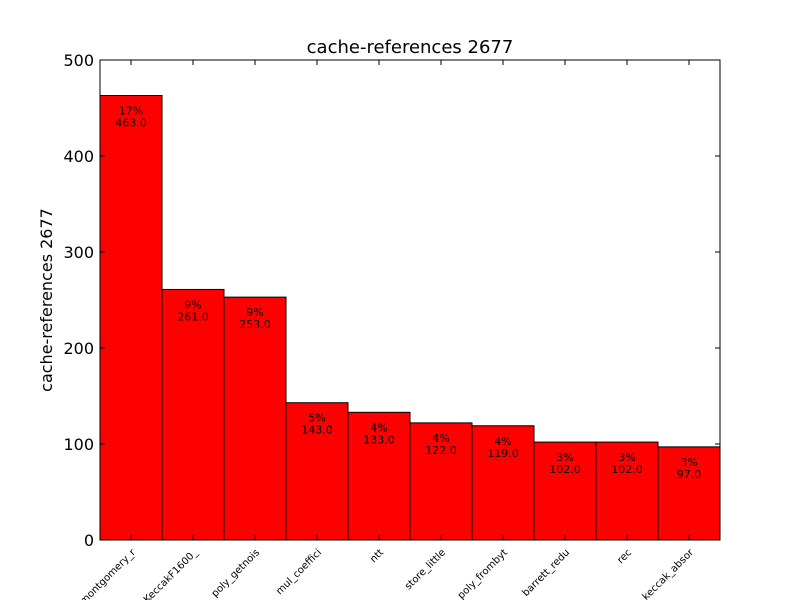  Describe the element at coordinates (503, 453) in the screenshot. I see `bar-value-label: 119.0` at that location.